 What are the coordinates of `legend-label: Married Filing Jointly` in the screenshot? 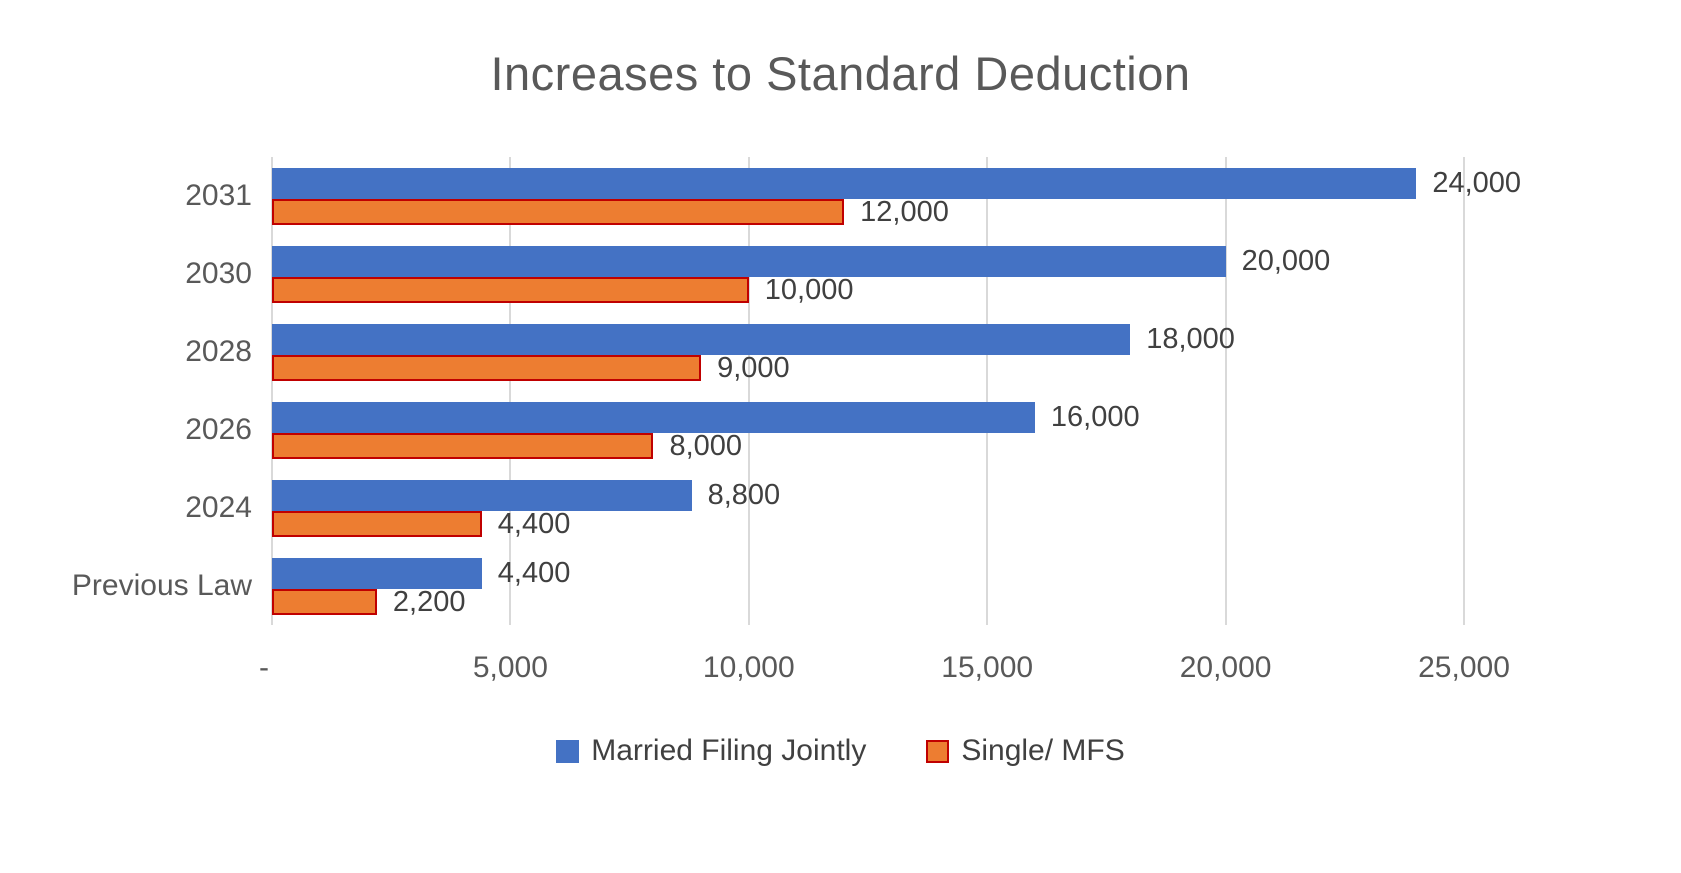 It's located at (729, 750).